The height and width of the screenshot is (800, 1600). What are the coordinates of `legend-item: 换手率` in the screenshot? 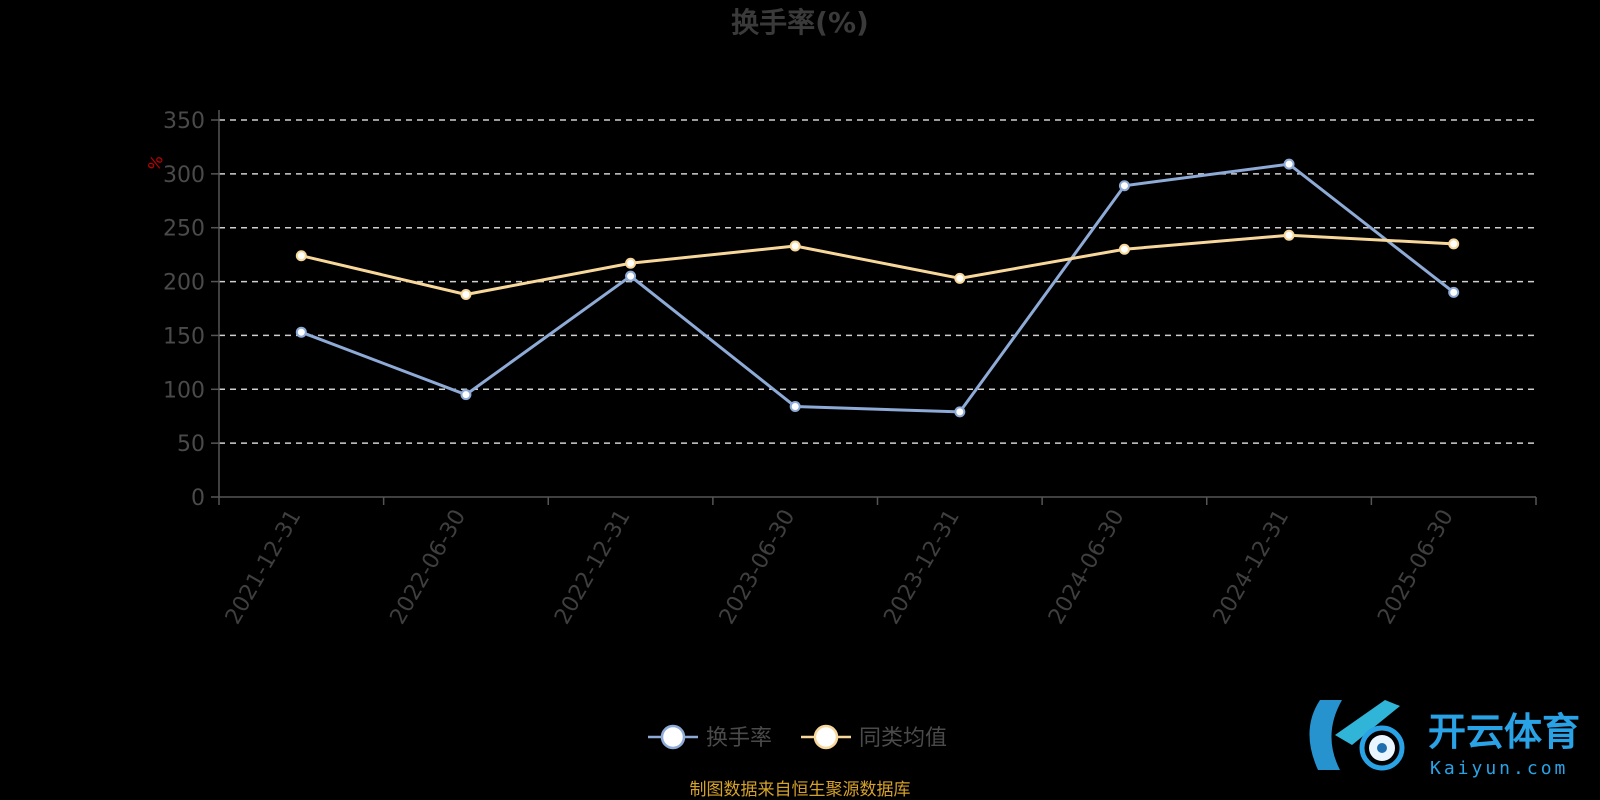 It's located at (710, 737).